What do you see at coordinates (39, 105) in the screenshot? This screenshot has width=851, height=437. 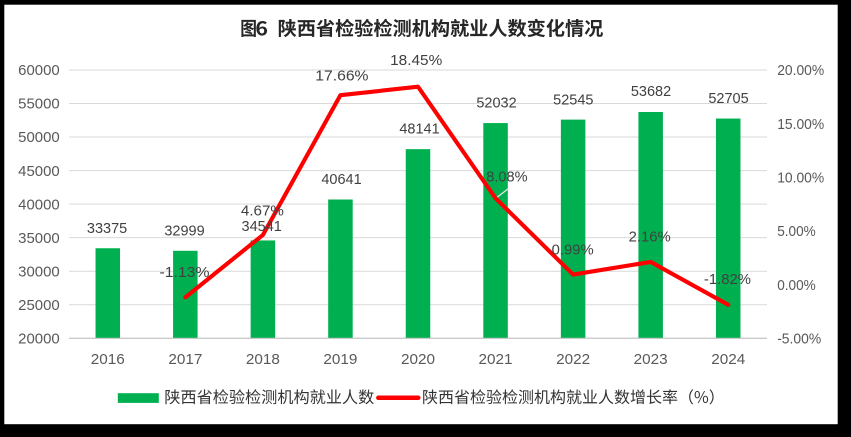 I see `svg-text: 55000` at bounding box center [39, 105].